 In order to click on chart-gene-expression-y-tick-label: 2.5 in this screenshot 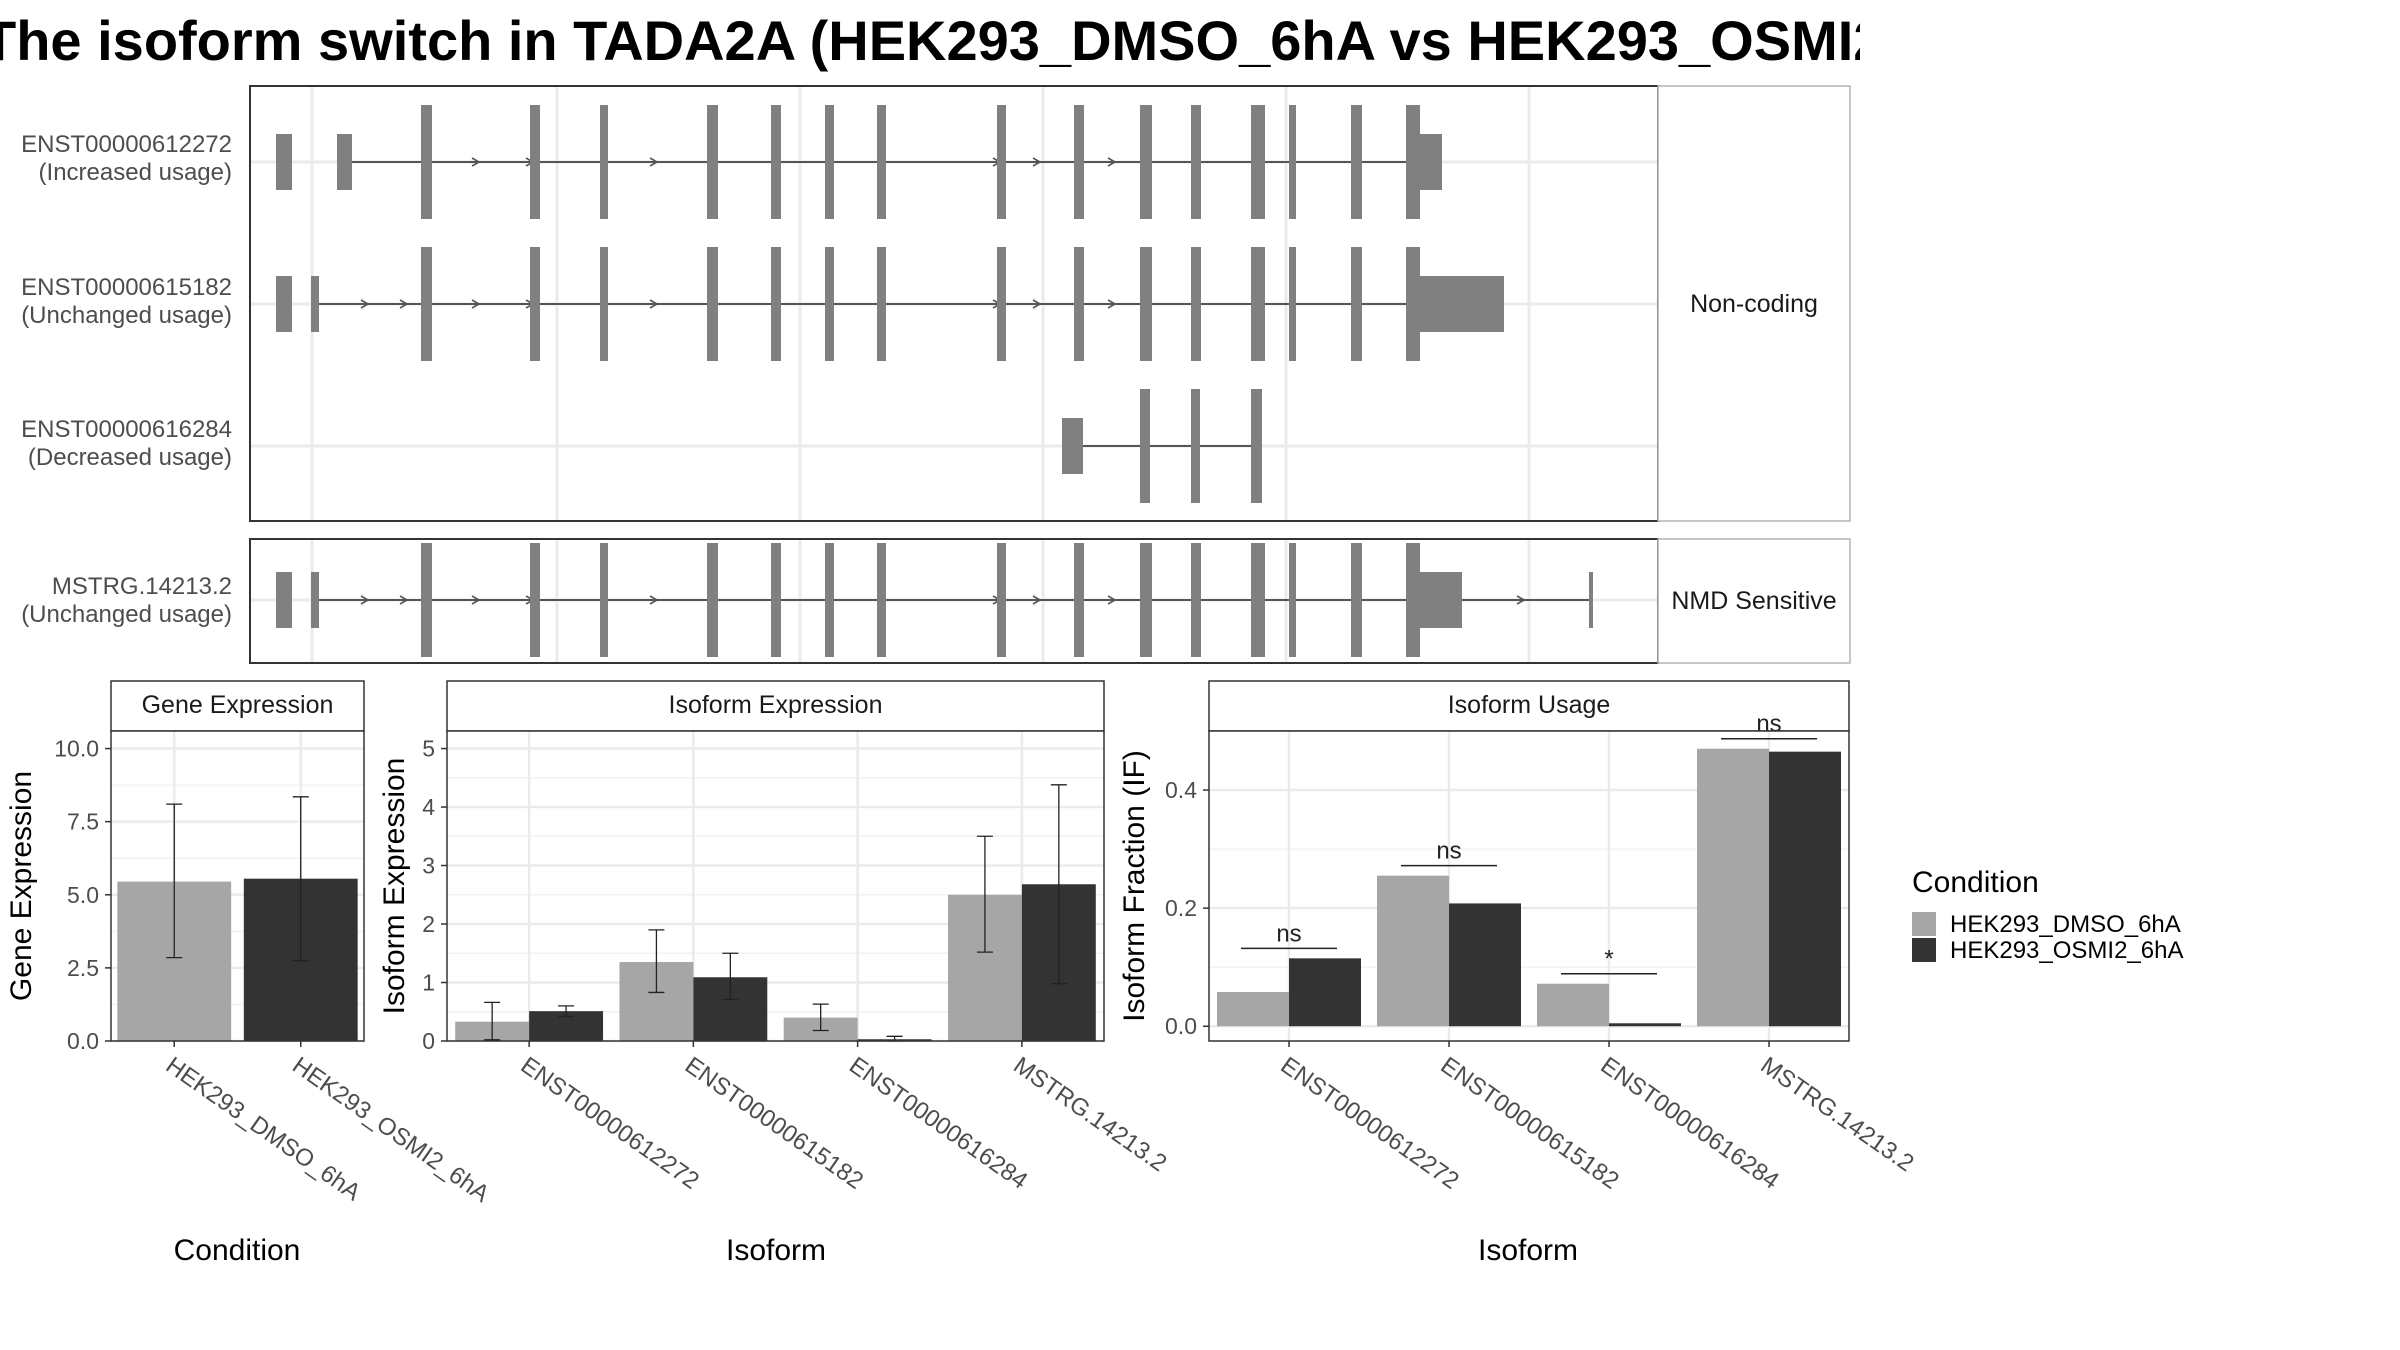, I will do `click(83, 968)`.